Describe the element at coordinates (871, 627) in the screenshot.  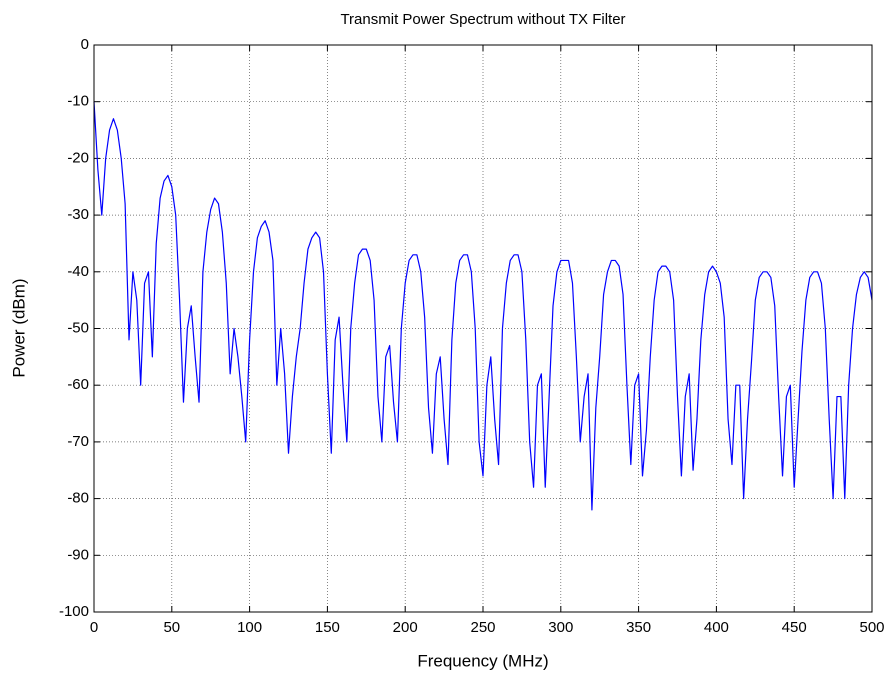
I see `x-tick-label: 500` at that location.